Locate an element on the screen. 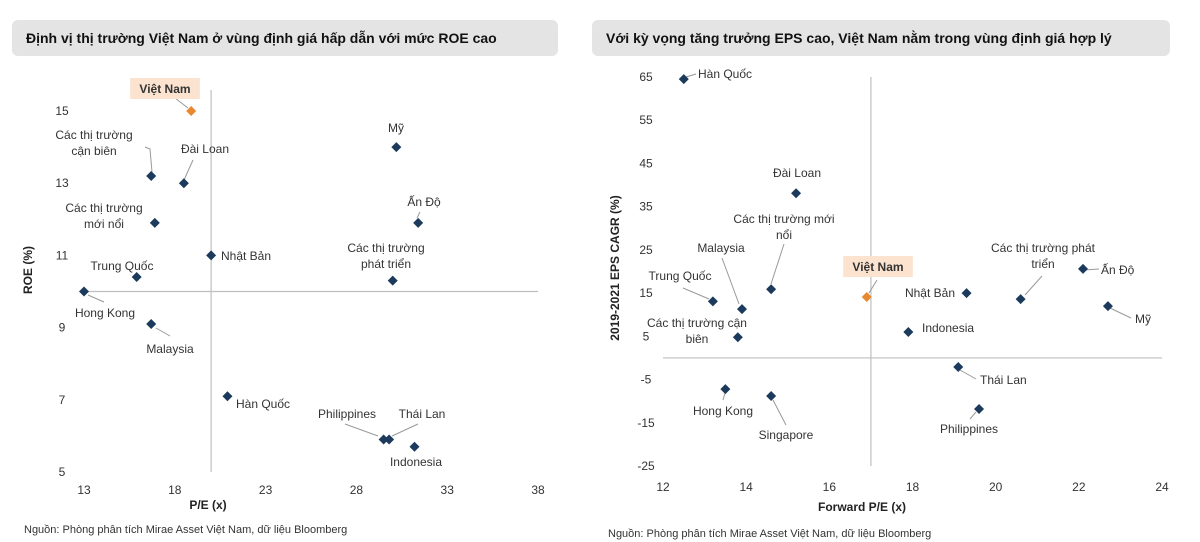 The width and height of the screenshot is (1200, 542). left-point-label: Ấn Độ is located at coordinates (424, 201).